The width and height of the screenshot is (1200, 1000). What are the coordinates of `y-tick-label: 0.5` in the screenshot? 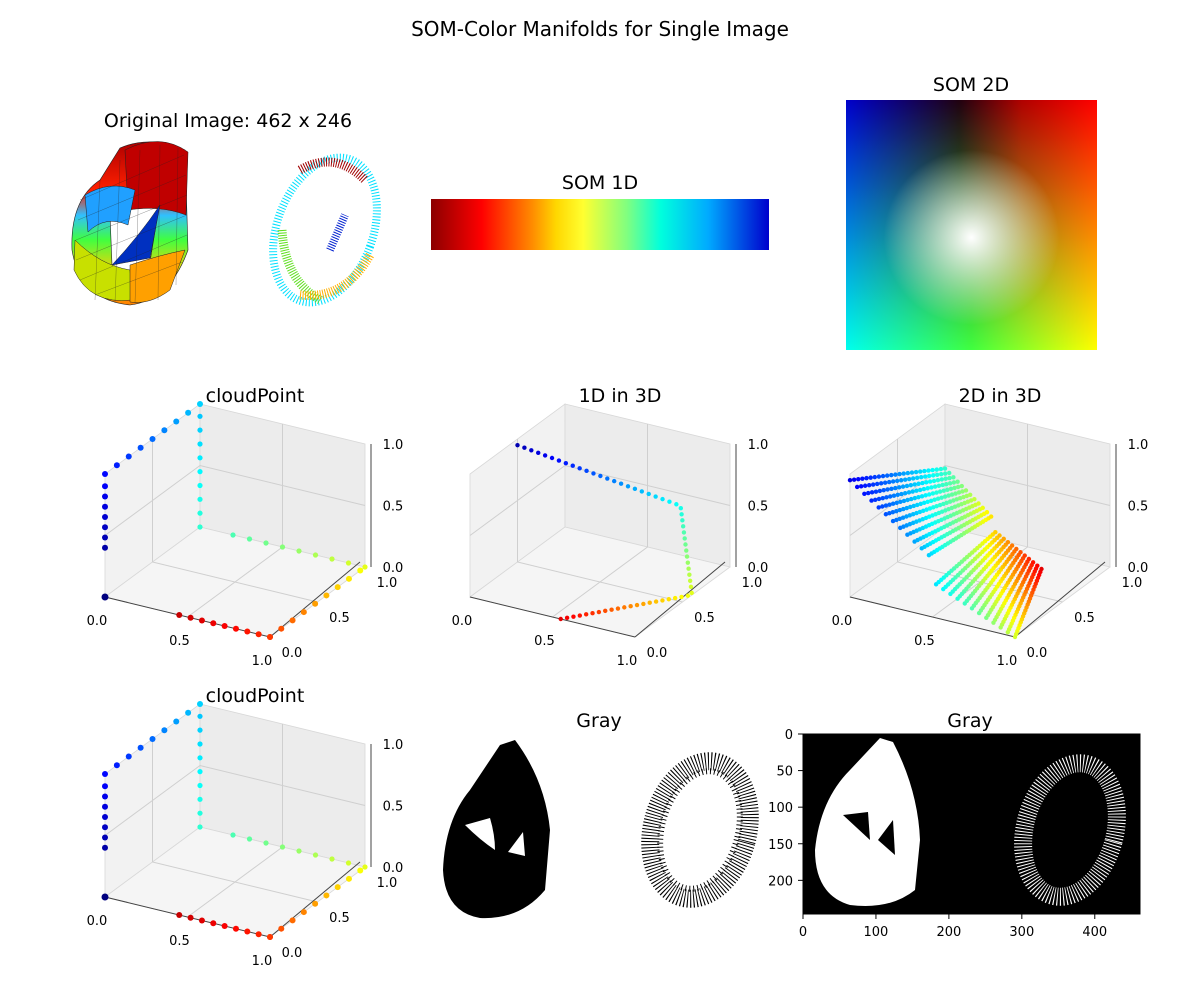 It's located at (704, 618).